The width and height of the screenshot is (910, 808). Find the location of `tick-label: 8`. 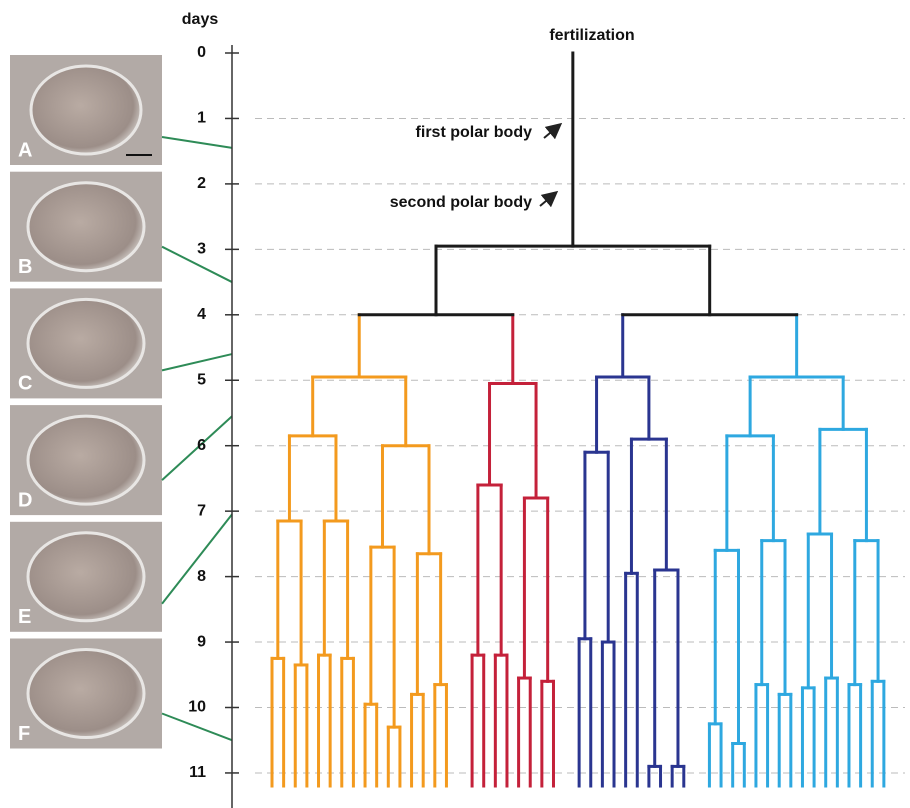

tick-label: 8 is located at coordinates (201, 576).